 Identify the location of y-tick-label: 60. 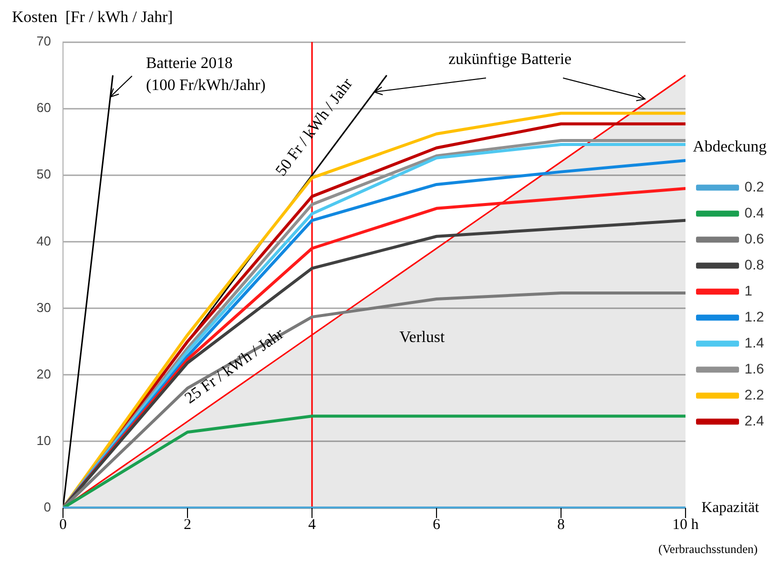
(43, 108).